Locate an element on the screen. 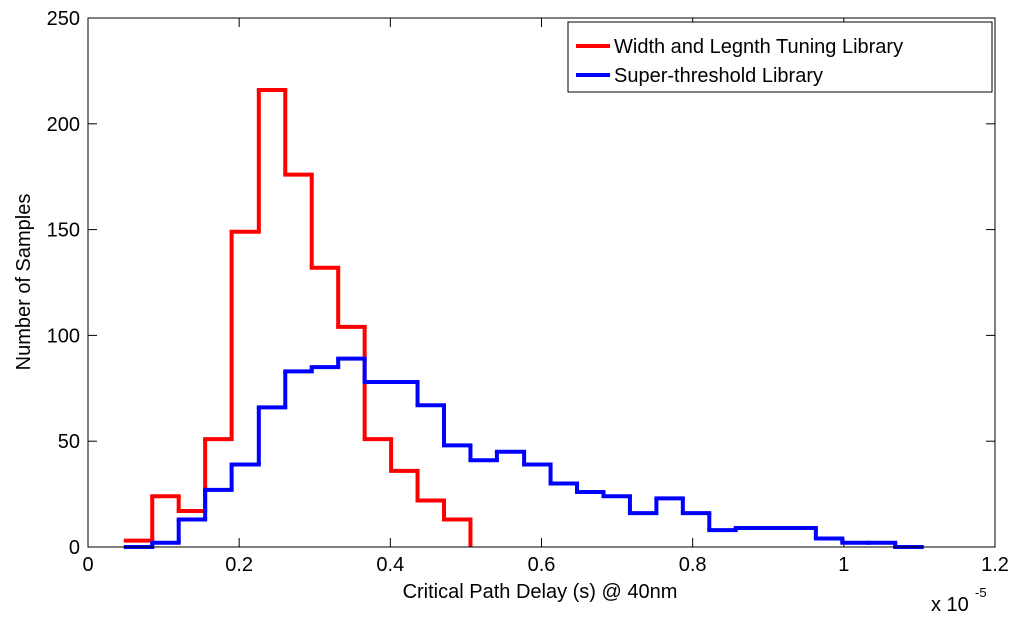 The height and width of the screenshot is (624, 1024). x-tick-label: 1.2 is located at coordinates (995, 565).